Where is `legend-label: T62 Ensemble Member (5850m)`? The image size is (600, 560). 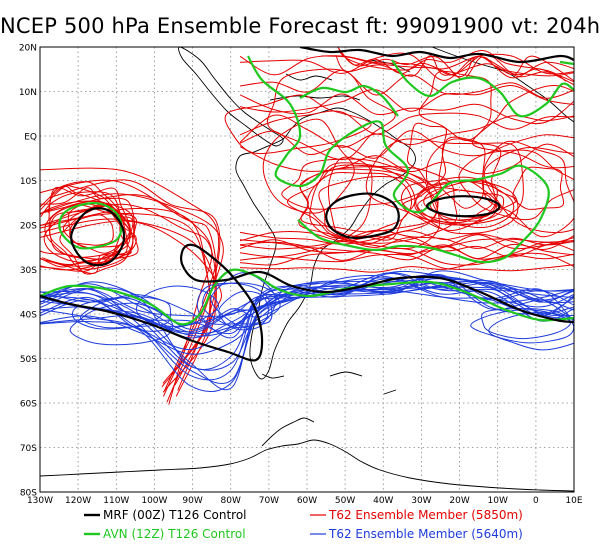 legend-label: T62 Ensemble Member (5850m) is located at coordinates (425, 515).